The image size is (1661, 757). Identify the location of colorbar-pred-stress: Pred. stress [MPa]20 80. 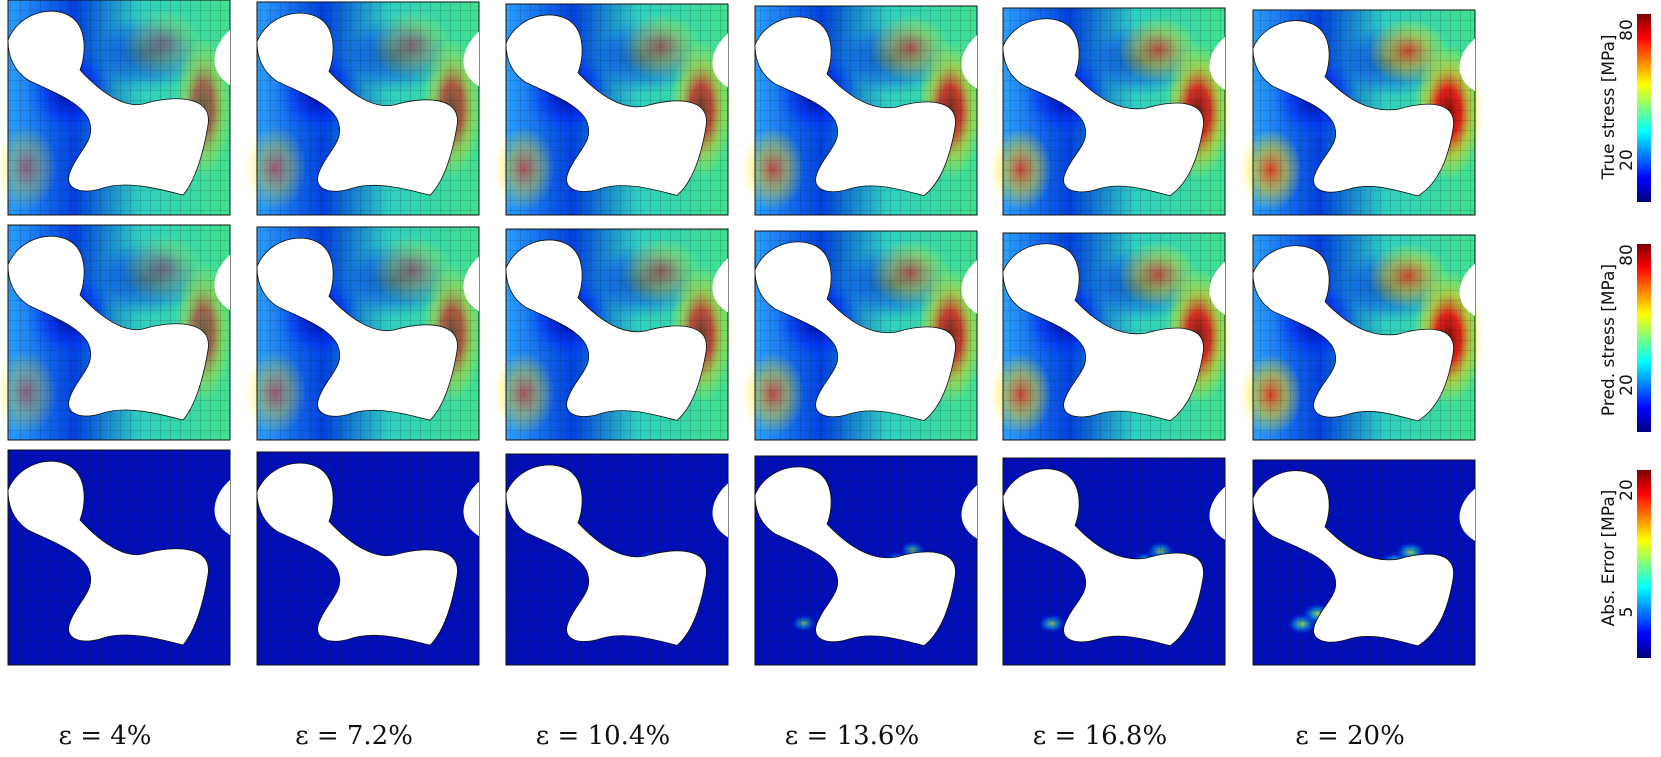
(1625, 338).